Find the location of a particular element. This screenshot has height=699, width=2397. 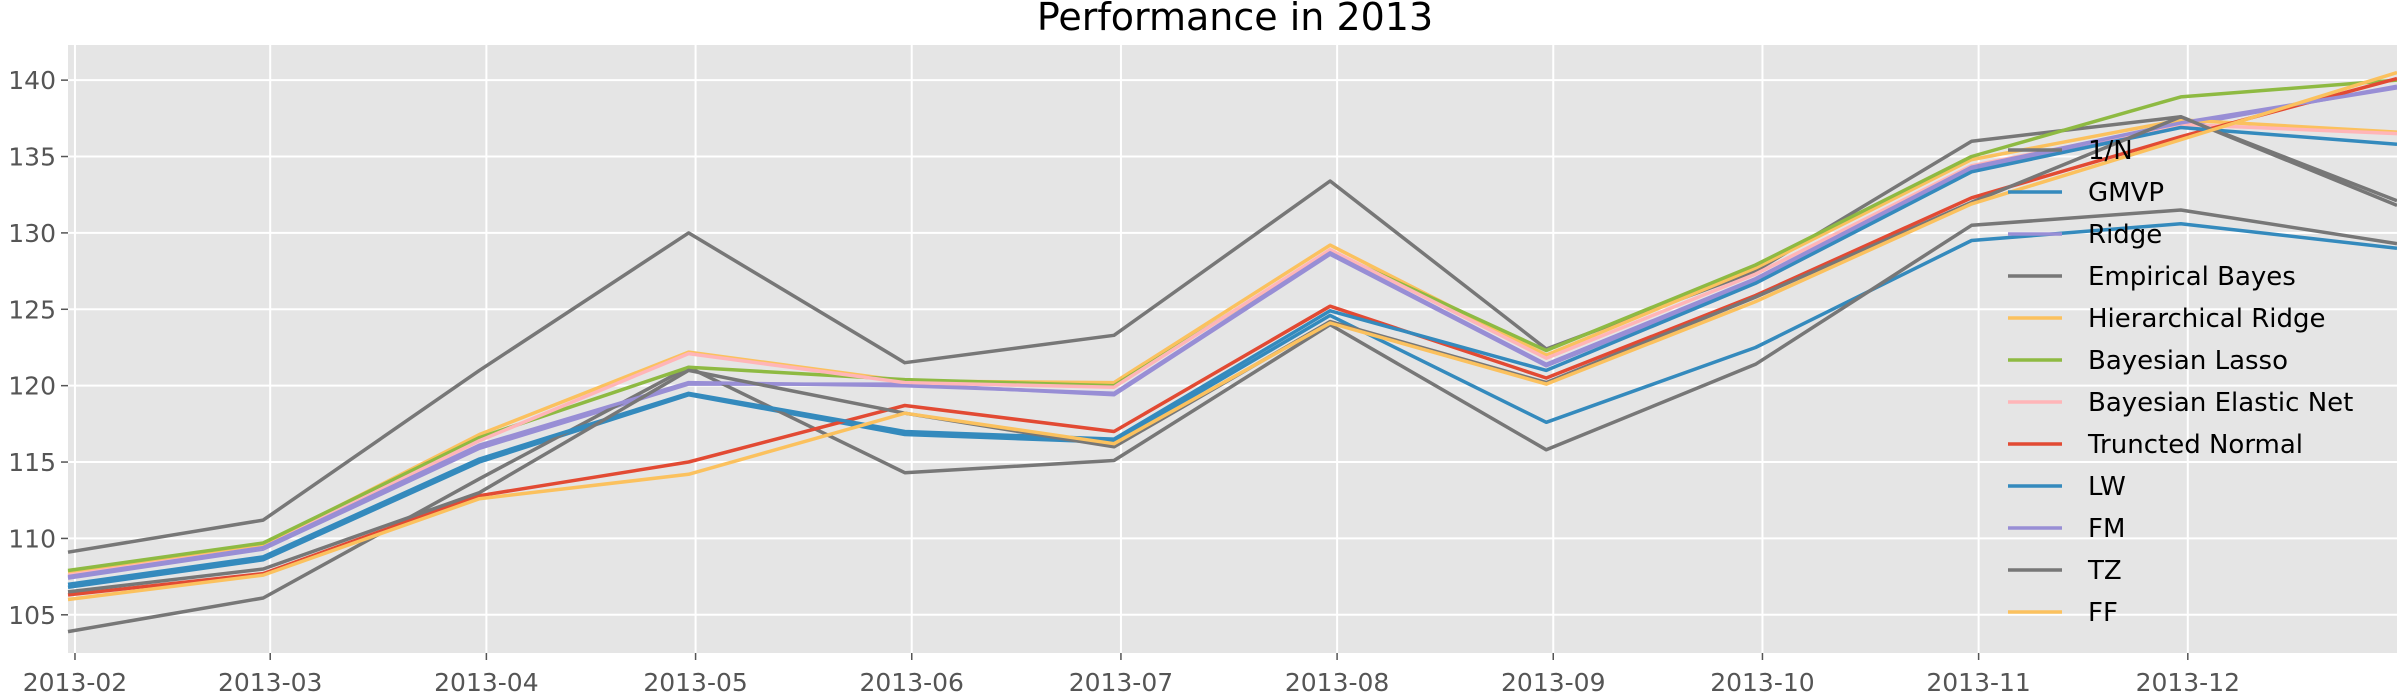

y-tick-label: 110 is located at coordinates (32, 538).